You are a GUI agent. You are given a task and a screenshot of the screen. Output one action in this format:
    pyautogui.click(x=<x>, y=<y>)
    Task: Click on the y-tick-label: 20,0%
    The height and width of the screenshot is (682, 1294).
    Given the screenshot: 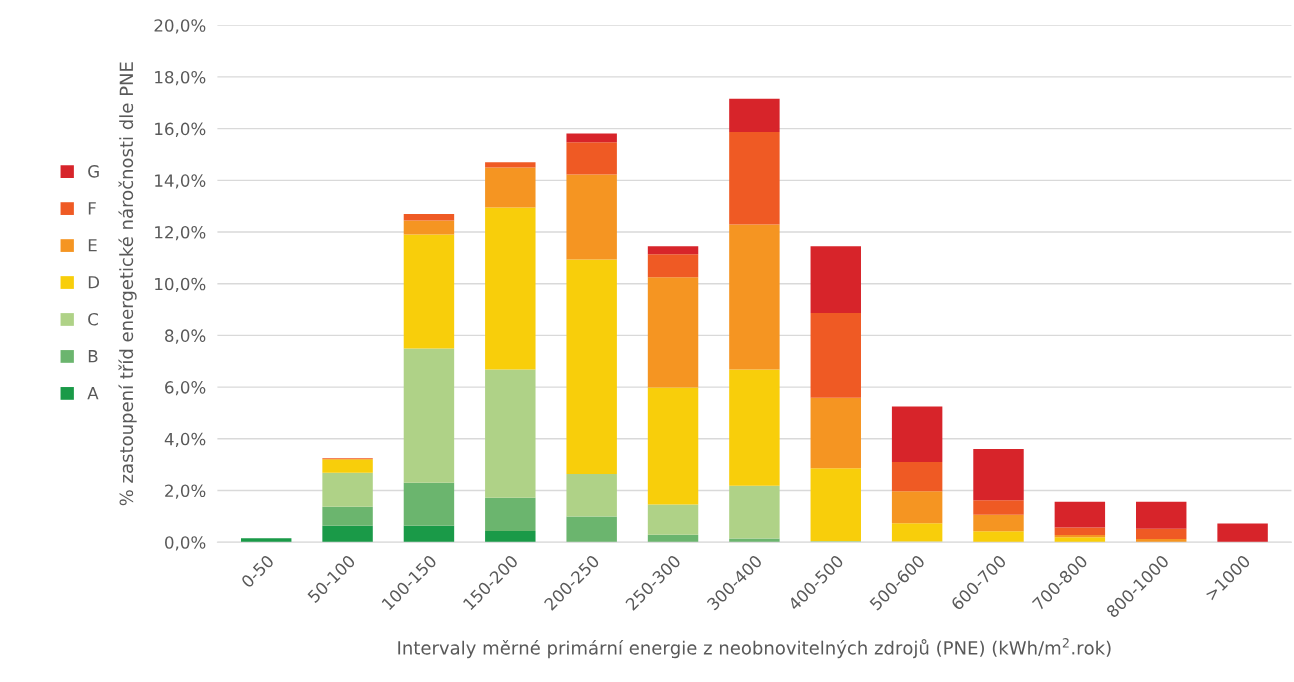 What is the action you would take?
    pyautogui.click(x=180, y=26)
    